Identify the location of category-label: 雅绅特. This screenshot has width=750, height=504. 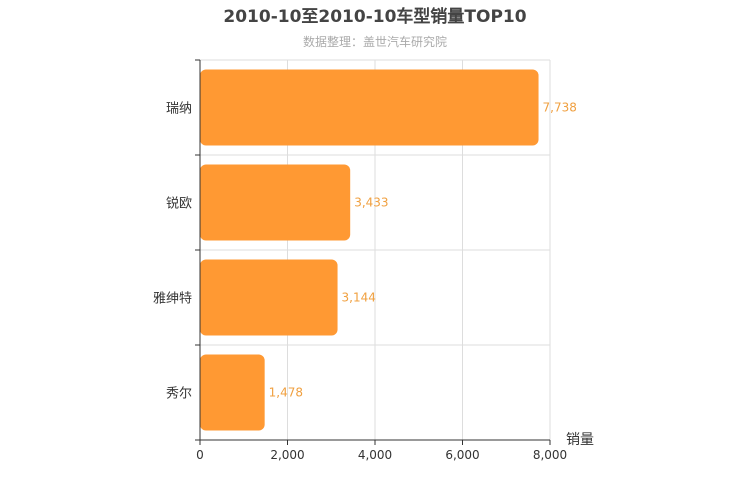
(172, 299).